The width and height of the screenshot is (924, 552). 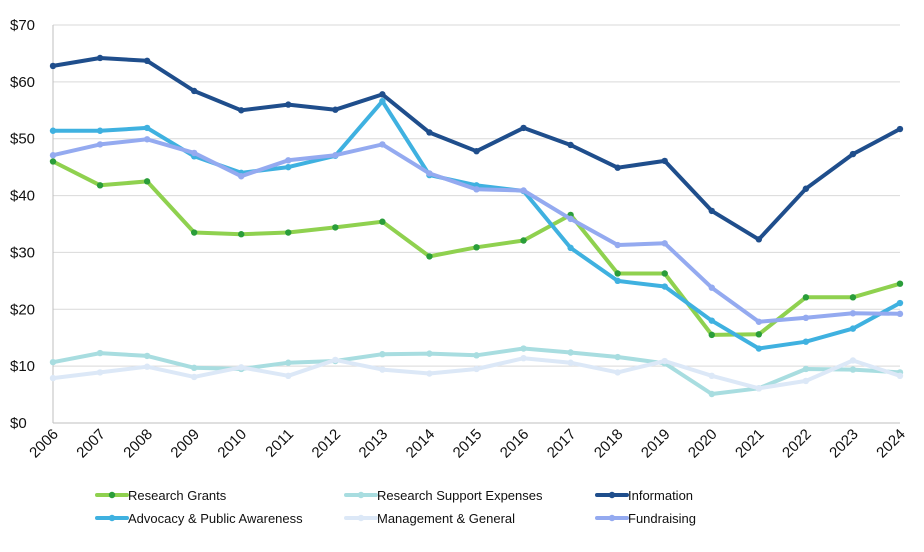 What do you see at coordinates (515, 444) in the screenshot?
I see `x-tick-label: 2016` at bounding box center [515, 444].